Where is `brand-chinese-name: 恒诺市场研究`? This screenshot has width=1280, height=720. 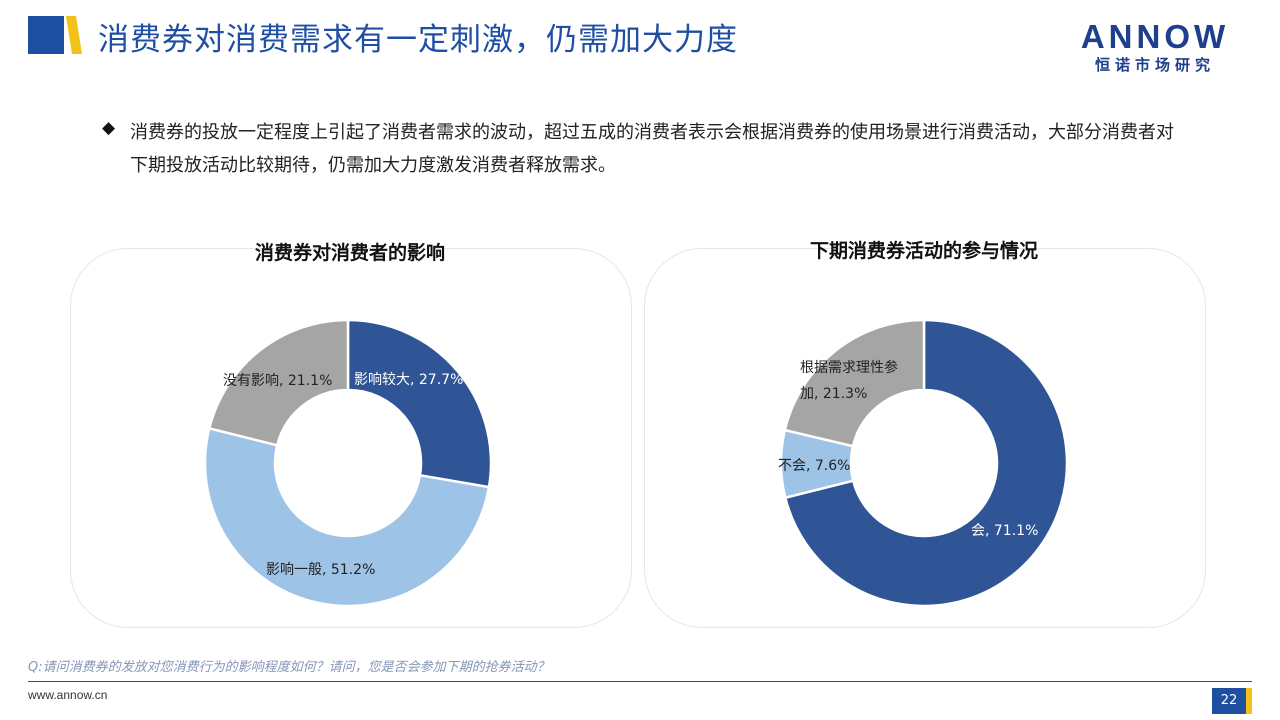 brand-chinese-name: 恒诺市场研究 is located at coordinates (1154, 65).